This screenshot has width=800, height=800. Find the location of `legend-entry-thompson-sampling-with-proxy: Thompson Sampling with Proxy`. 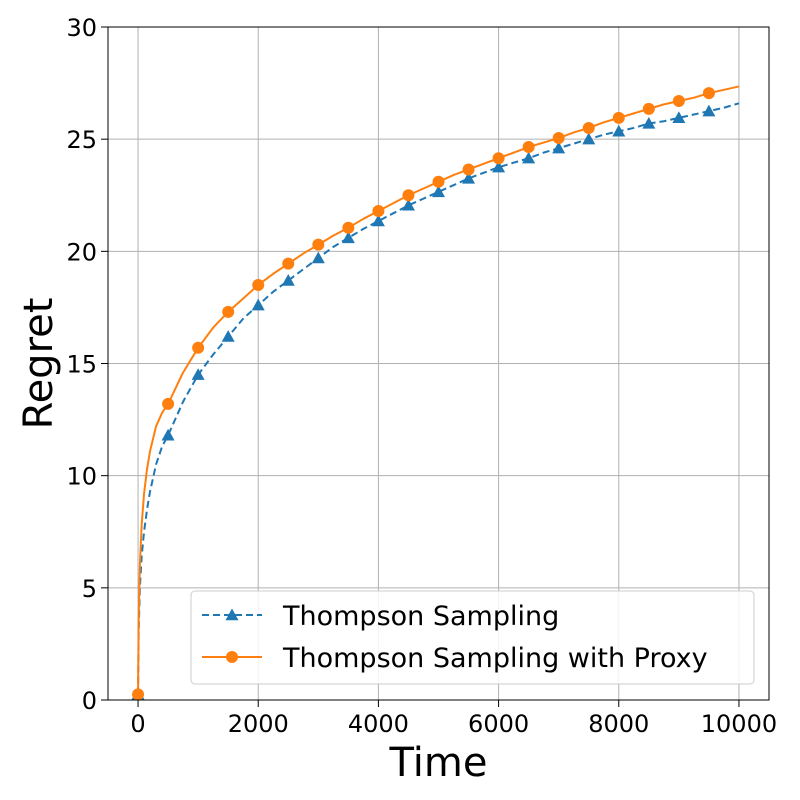

legend-entry-thompson-sampling-with-proxy: Thompson Sampling with Proxy is located at coordinates (455, 658).